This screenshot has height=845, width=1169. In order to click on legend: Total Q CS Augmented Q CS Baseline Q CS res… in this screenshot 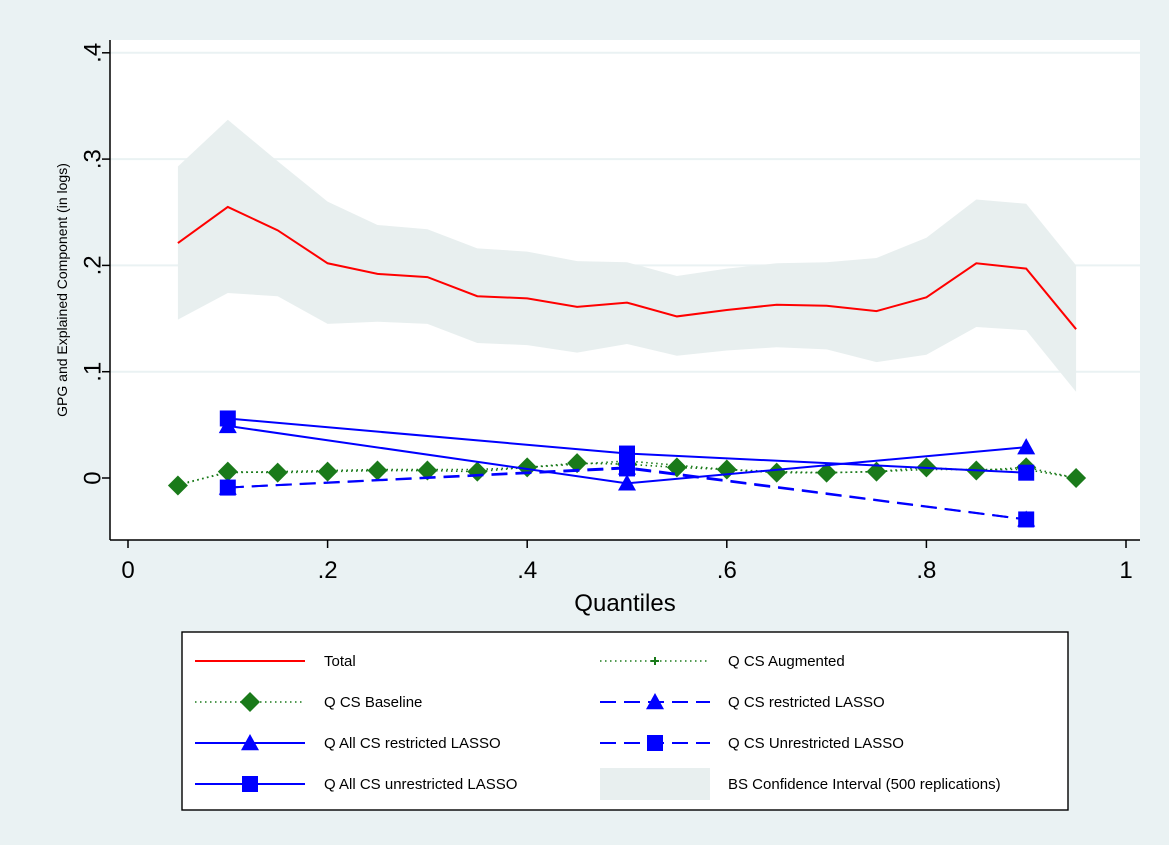, I will do `click(598, 726)`.